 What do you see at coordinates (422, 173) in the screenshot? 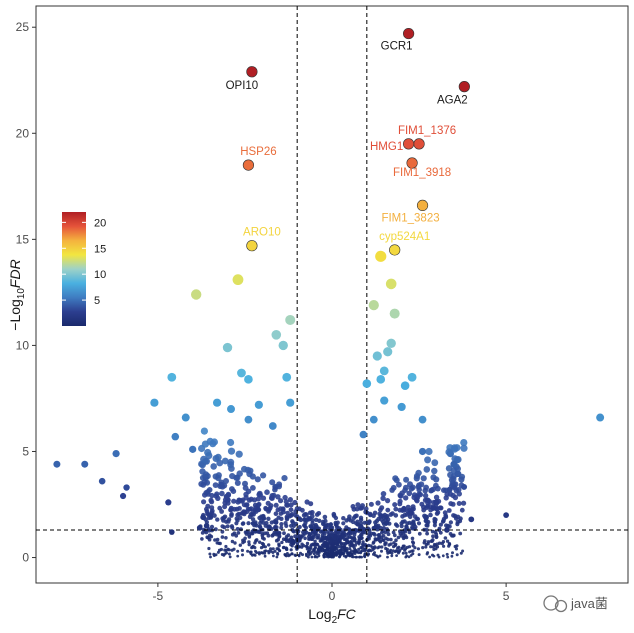
I see `gene-label: FIM1_3918` at bounding box center [422, 173].